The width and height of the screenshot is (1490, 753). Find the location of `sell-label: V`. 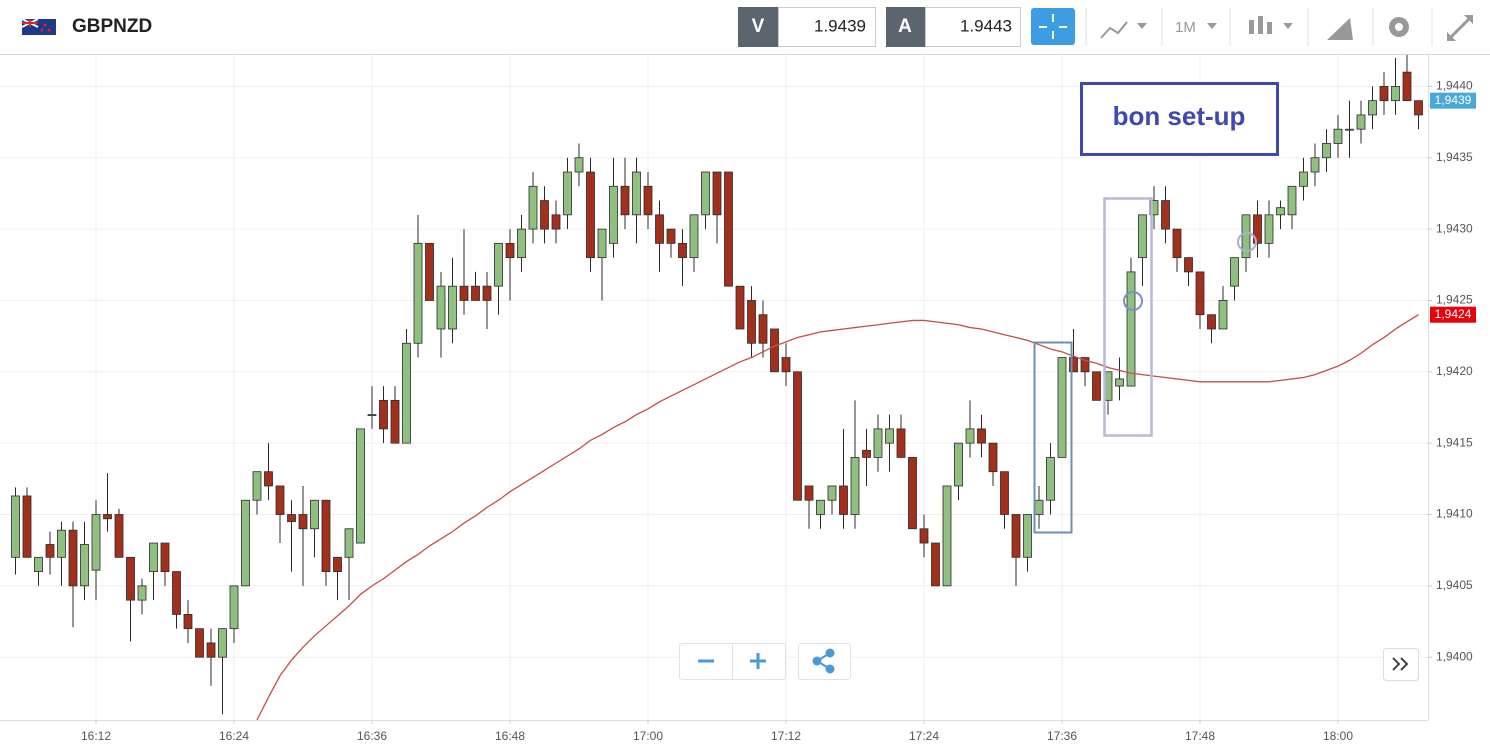

sell-label: V is located at coordinates (758, 26).